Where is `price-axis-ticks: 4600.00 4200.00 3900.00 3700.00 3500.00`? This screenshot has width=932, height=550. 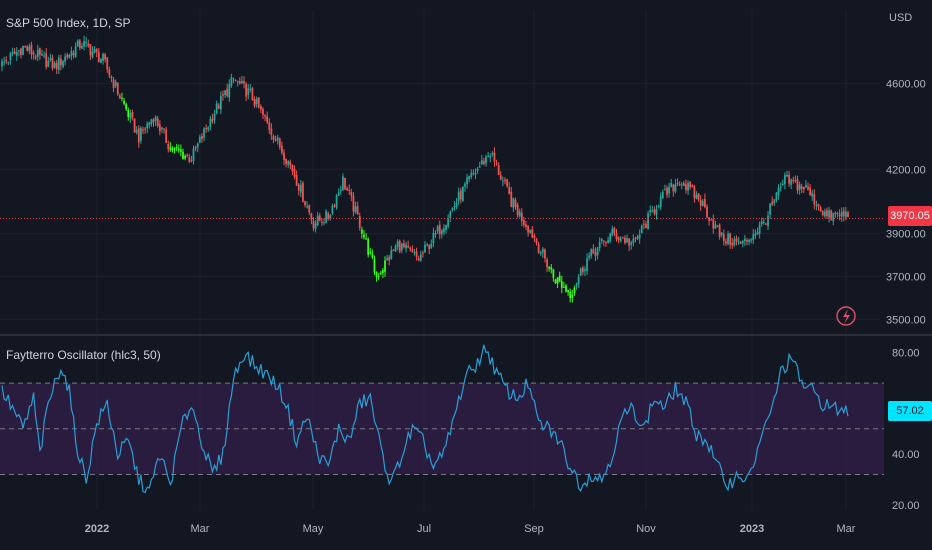 price-axis-ticks: 4600.00 4200.00 3900.00 3700.00 3500.00 is located at coordinates (906, 203).